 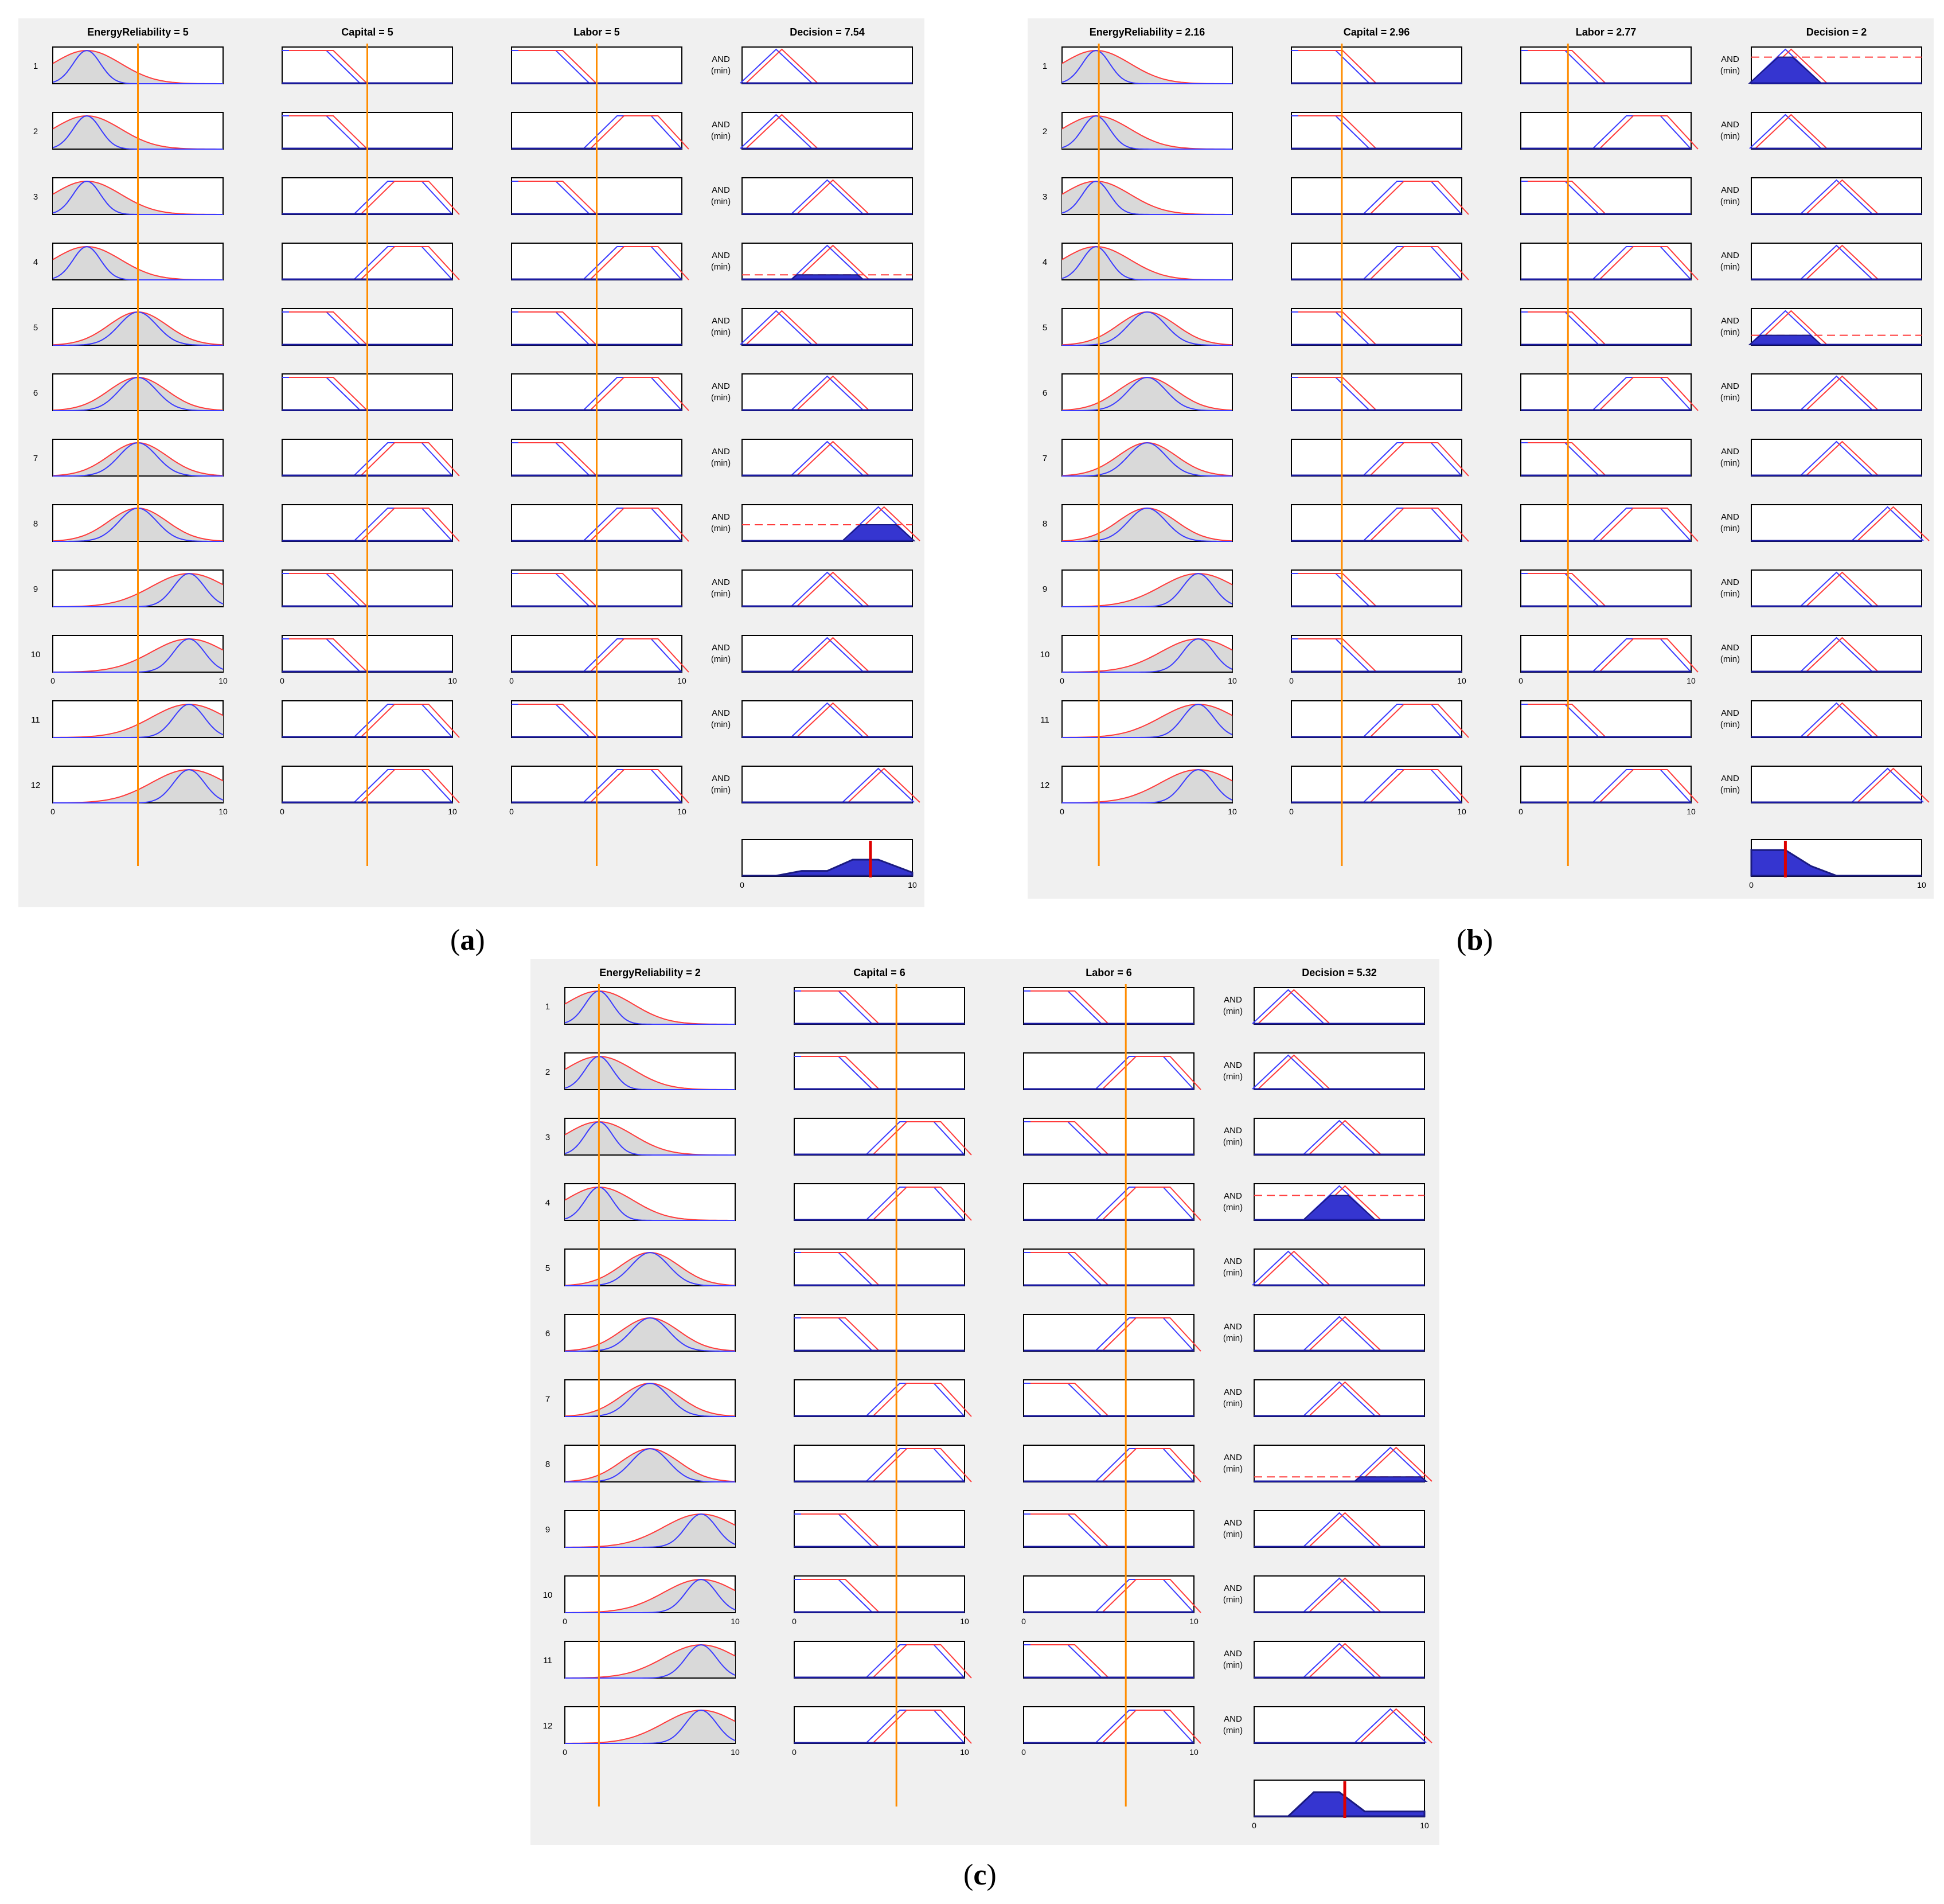 I want to click on rule-number: 7, so click(x=547, y=1399).